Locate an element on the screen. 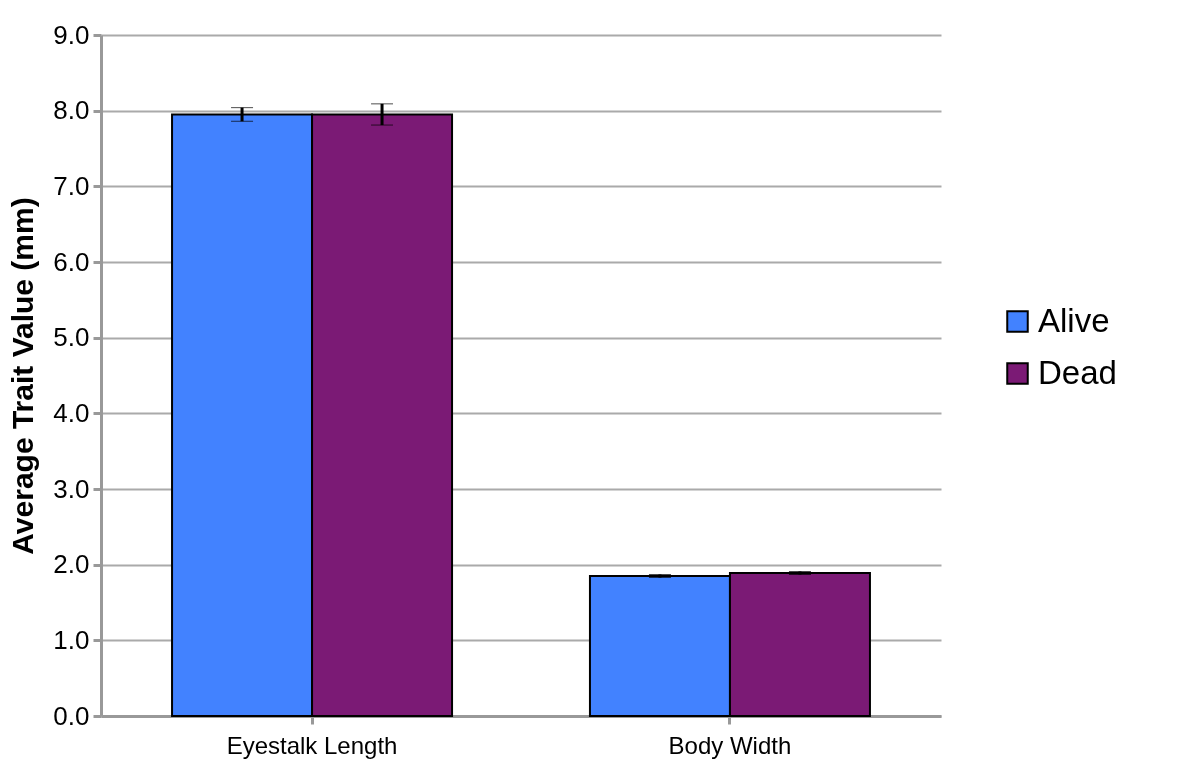 This screenshot has width=1182, height=771. legend-label: Alive is located at coordinates (1074, 320).